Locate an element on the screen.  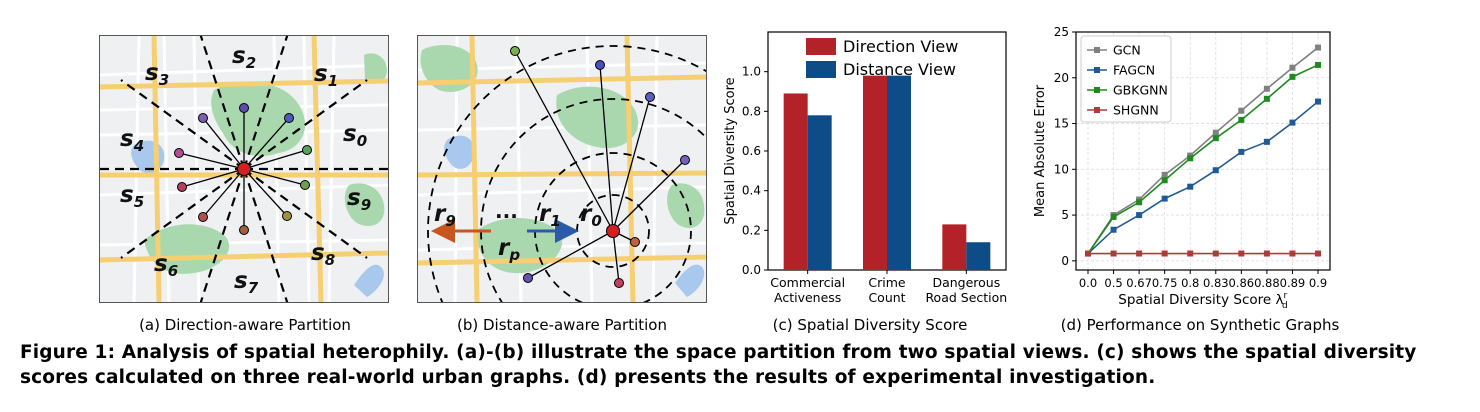
x-tick-label: Crime is located at coordinates (887, 282).